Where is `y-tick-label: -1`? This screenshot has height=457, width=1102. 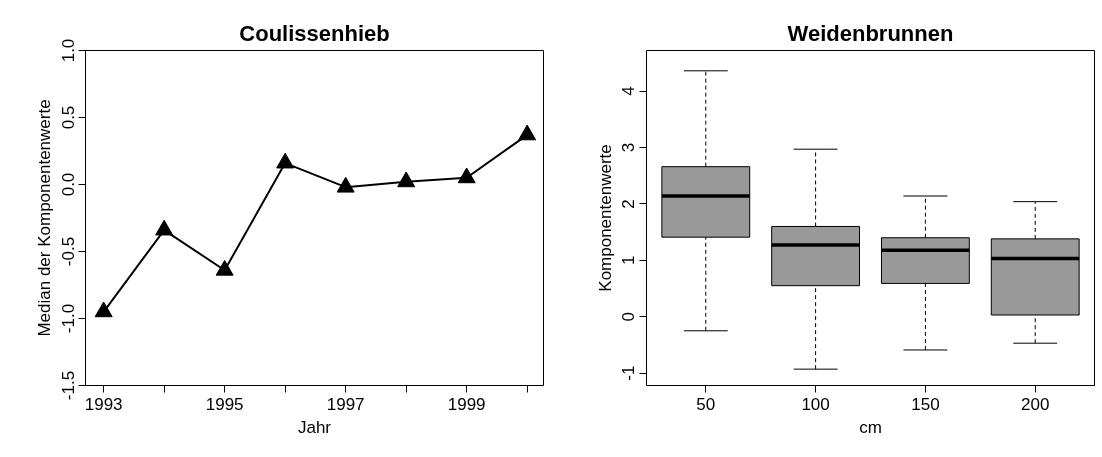
y-tick-label: -1 is located at coordinates (629, 373).